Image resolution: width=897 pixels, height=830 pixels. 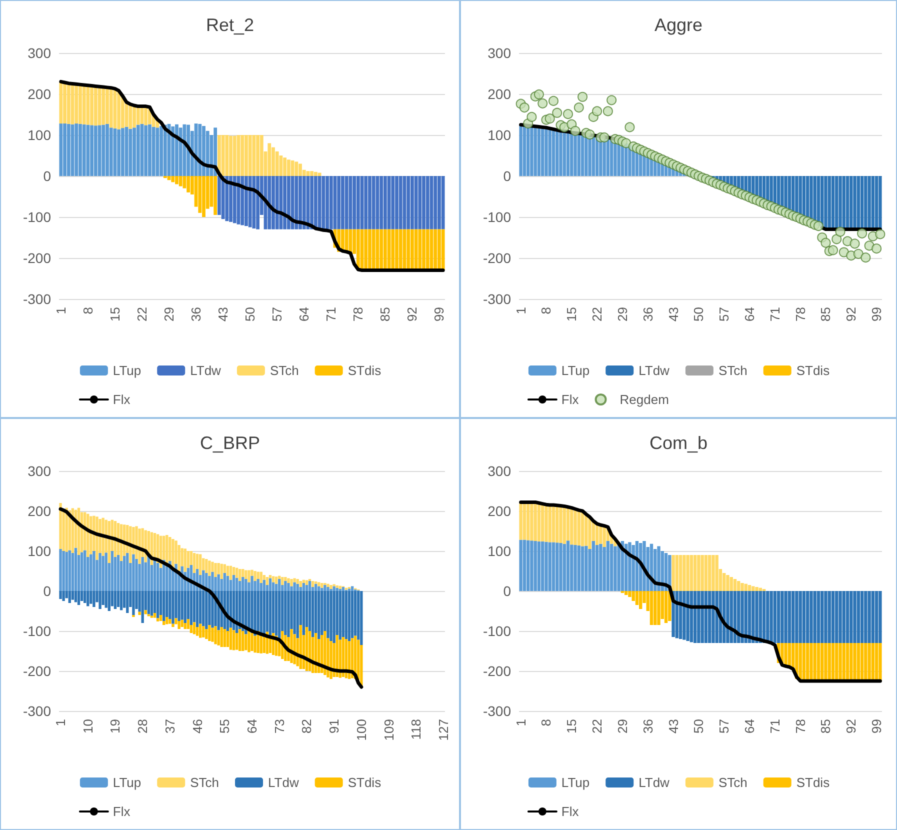 What do you see at coordinates (388, 730) in the screenshot?
I see `x-tick-label: 109` at bounding box center [388, 730].